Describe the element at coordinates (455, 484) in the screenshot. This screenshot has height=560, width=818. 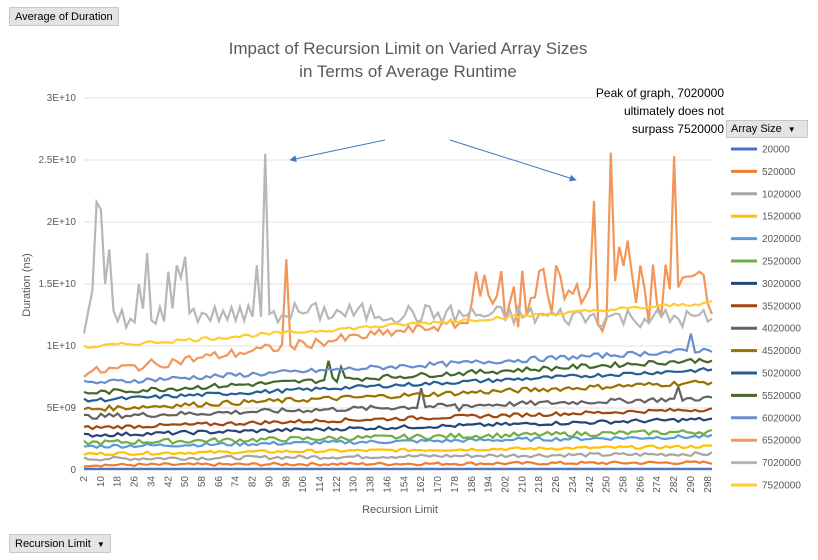
I see `x-tick-label: 178` at that location.